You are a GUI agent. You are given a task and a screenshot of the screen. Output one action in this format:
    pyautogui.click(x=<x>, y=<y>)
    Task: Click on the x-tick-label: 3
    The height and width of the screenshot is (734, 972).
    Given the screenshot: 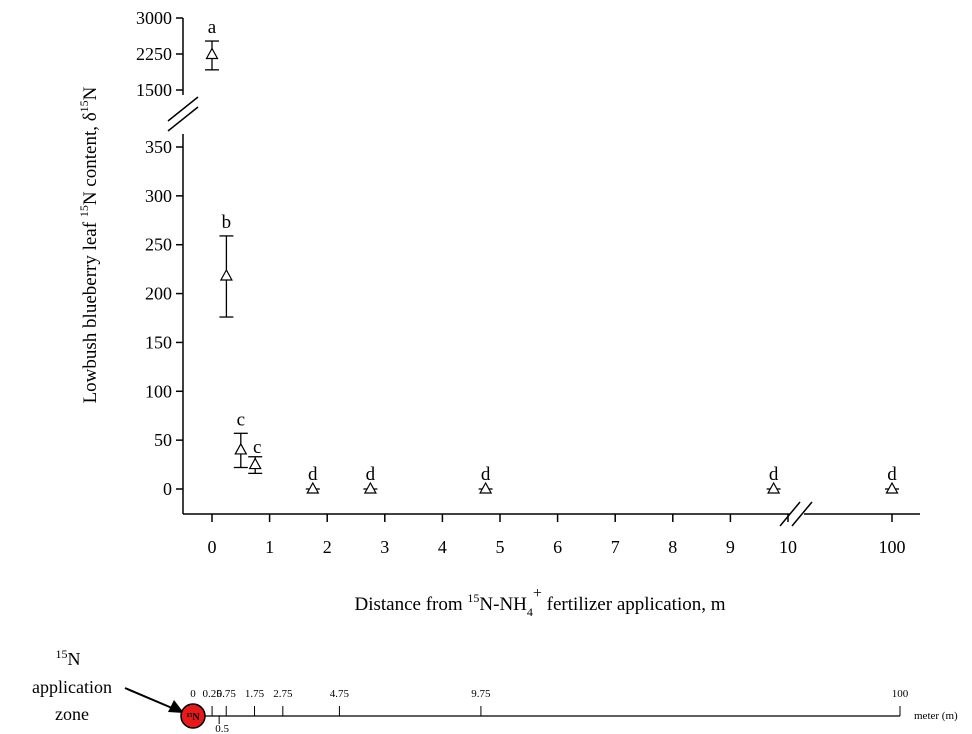 What is the action you would take?
    pyautogui.click(x=384, y=547)
    